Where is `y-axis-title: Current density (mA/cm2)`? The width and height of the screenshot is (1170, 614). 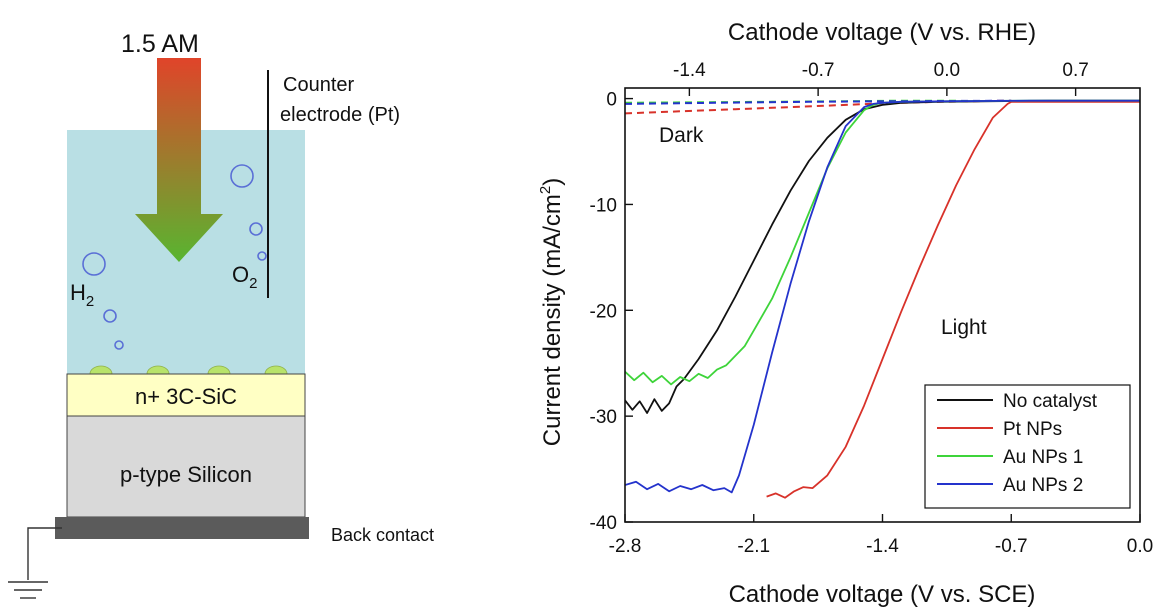
y-axis-title: Current density (mA/cm2) is located at coordinates (551, 312).